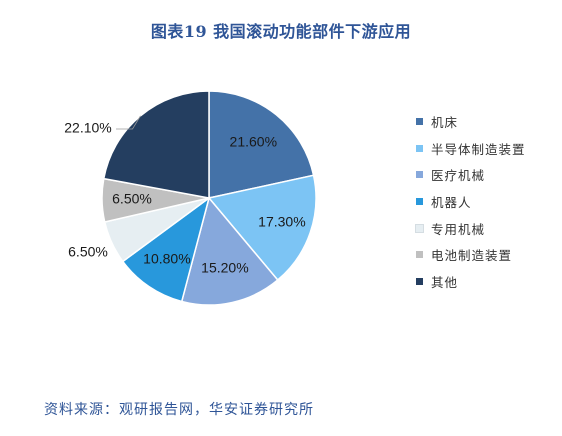 The image size is (562, 436). I want to click on legend-item: 机床, so click(471, 121).